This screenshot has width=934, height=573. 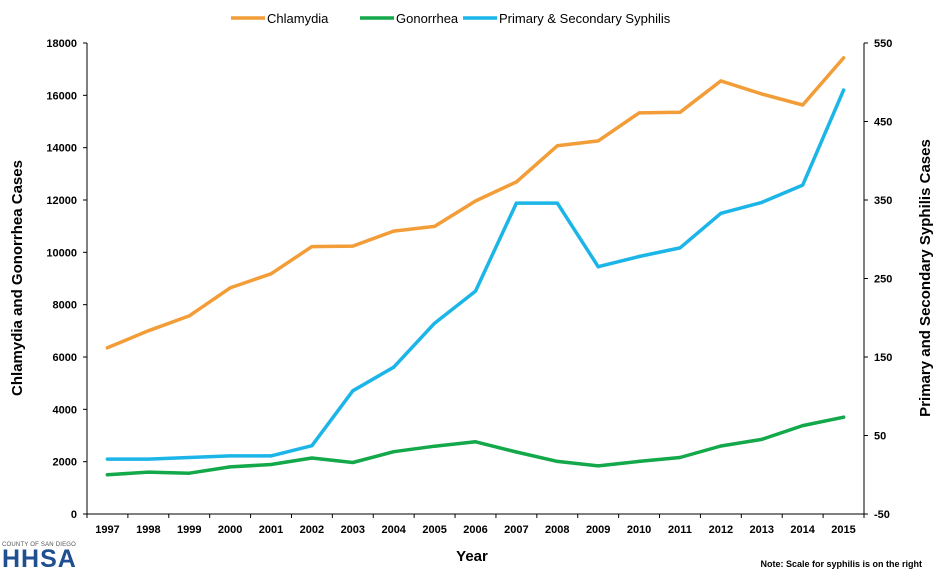 What do you see at coordinates (762, 530) in the screenshot?
I see `x-tick-label: 2013` at bounding box center [762, 530].